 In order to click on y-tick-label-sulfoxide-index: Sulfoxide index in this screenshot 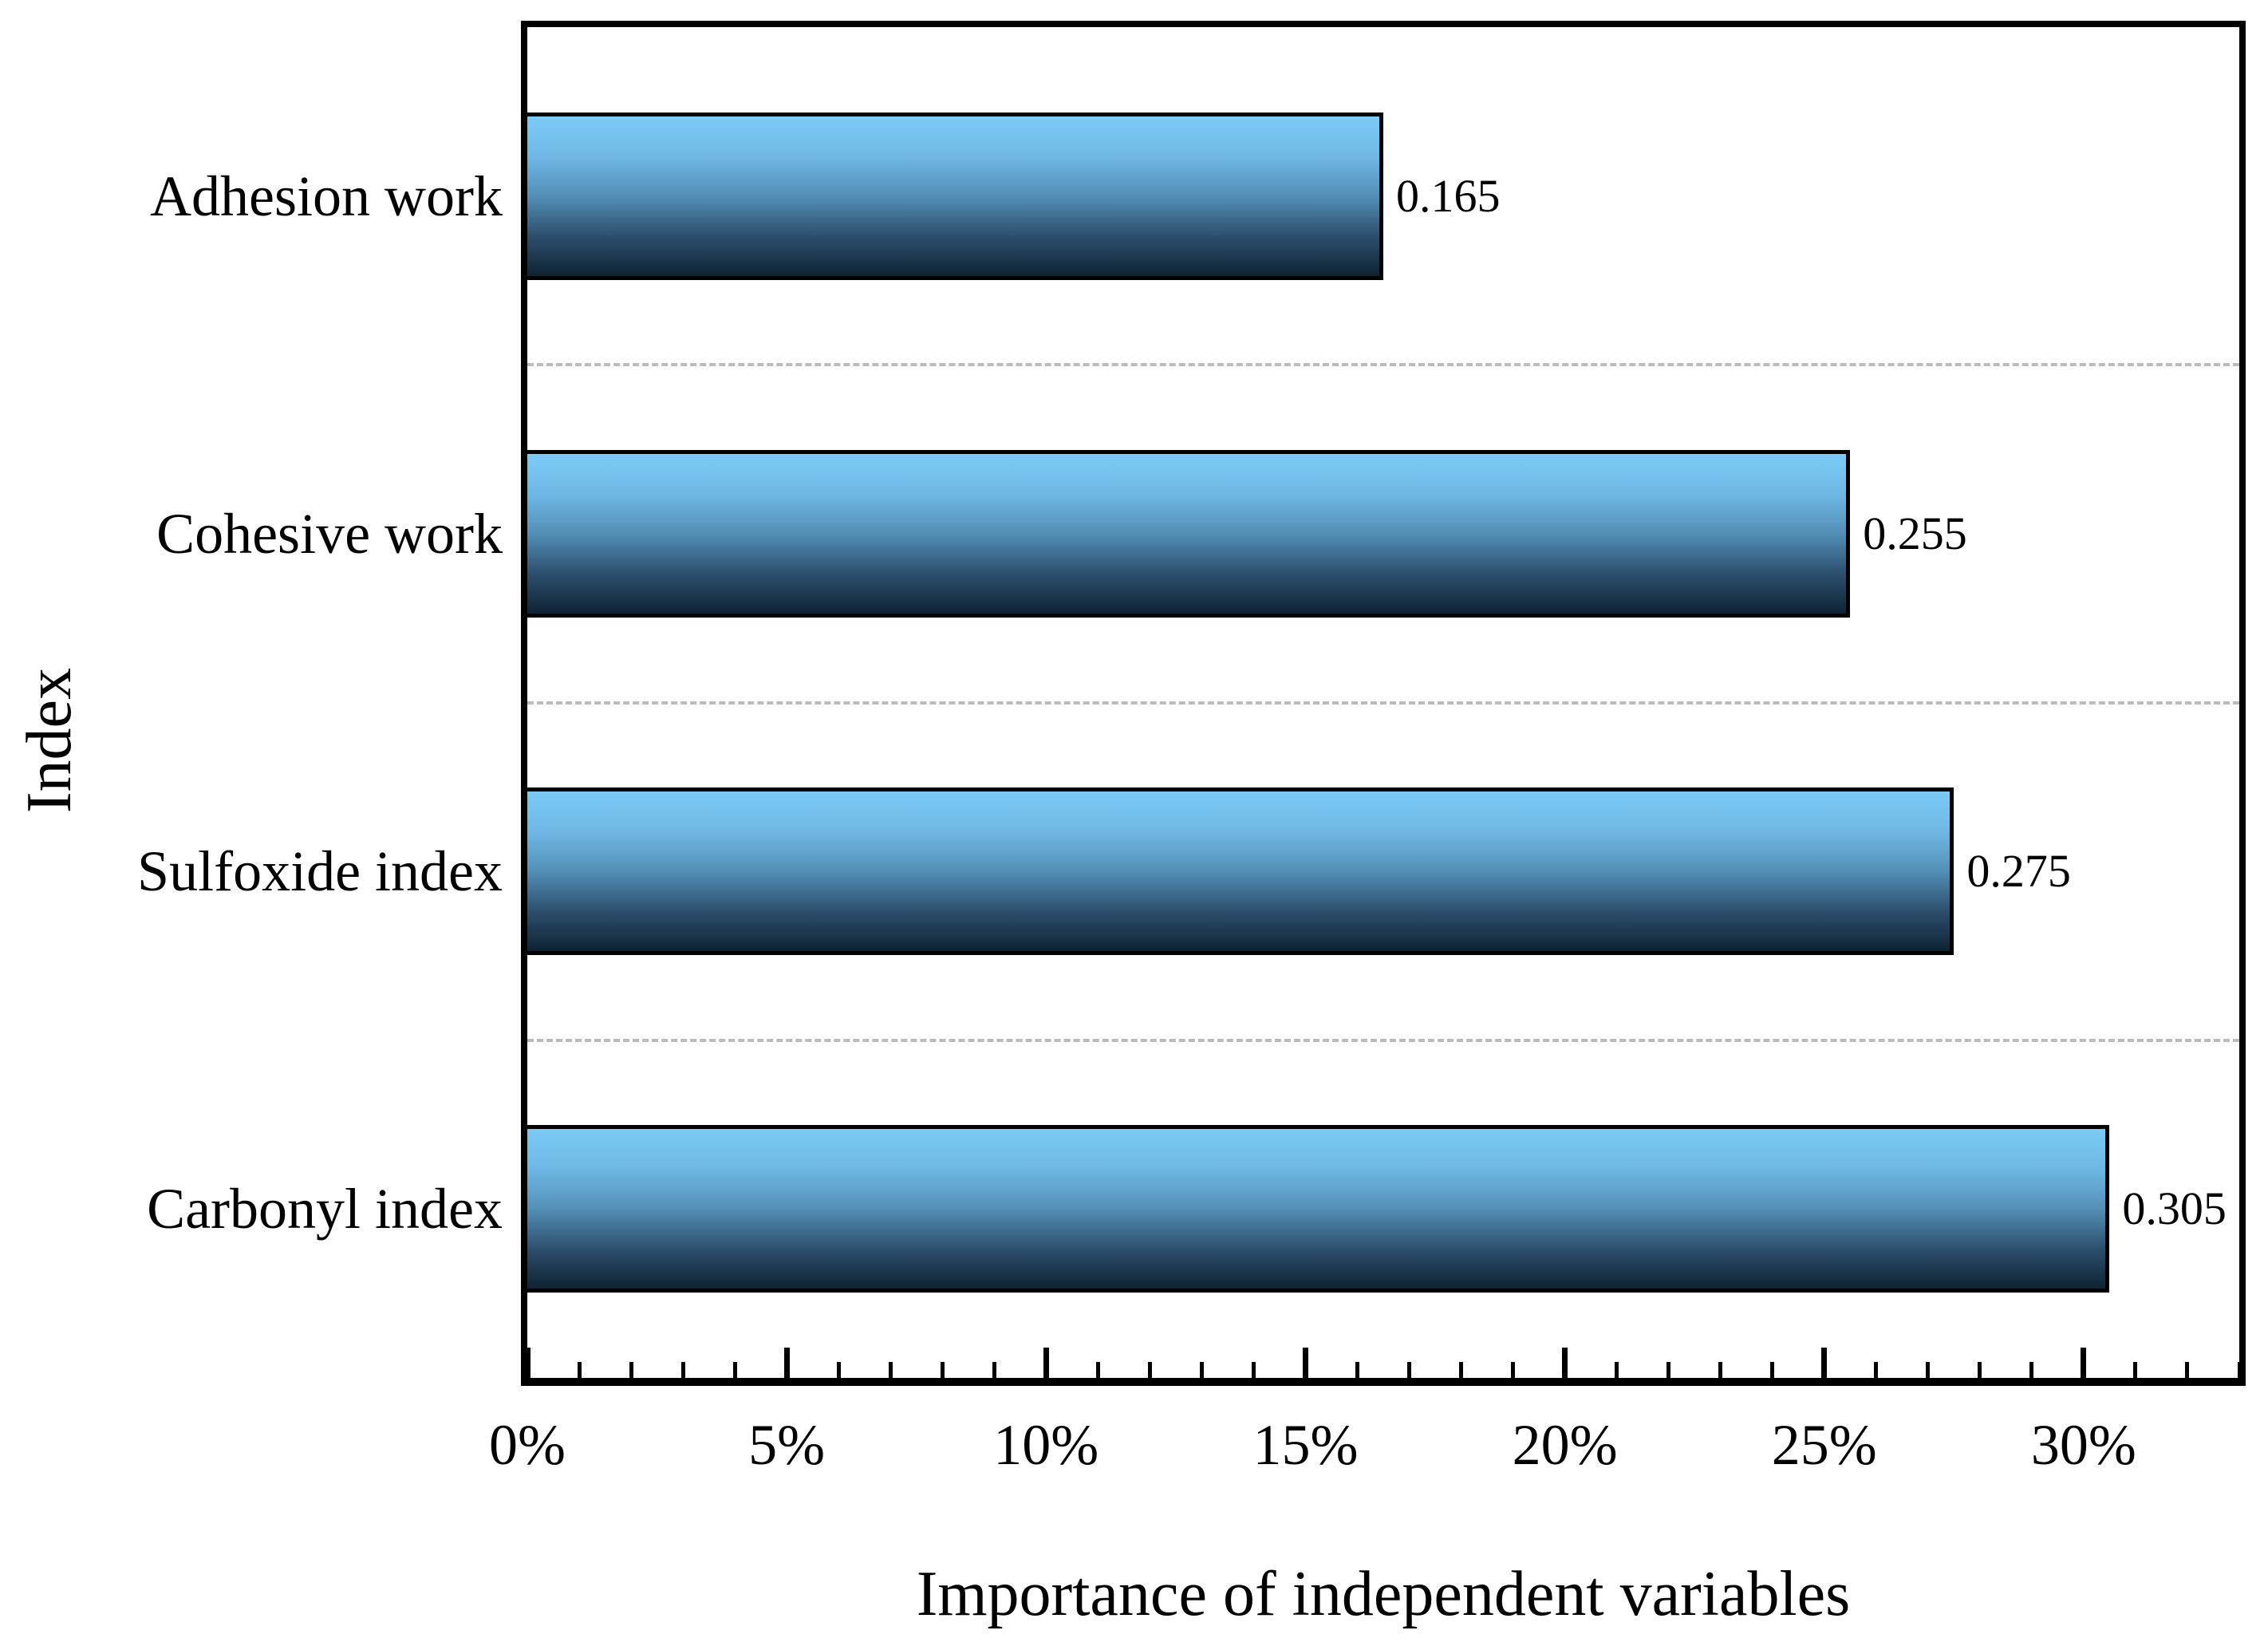, I will do `click(320, 871)`.